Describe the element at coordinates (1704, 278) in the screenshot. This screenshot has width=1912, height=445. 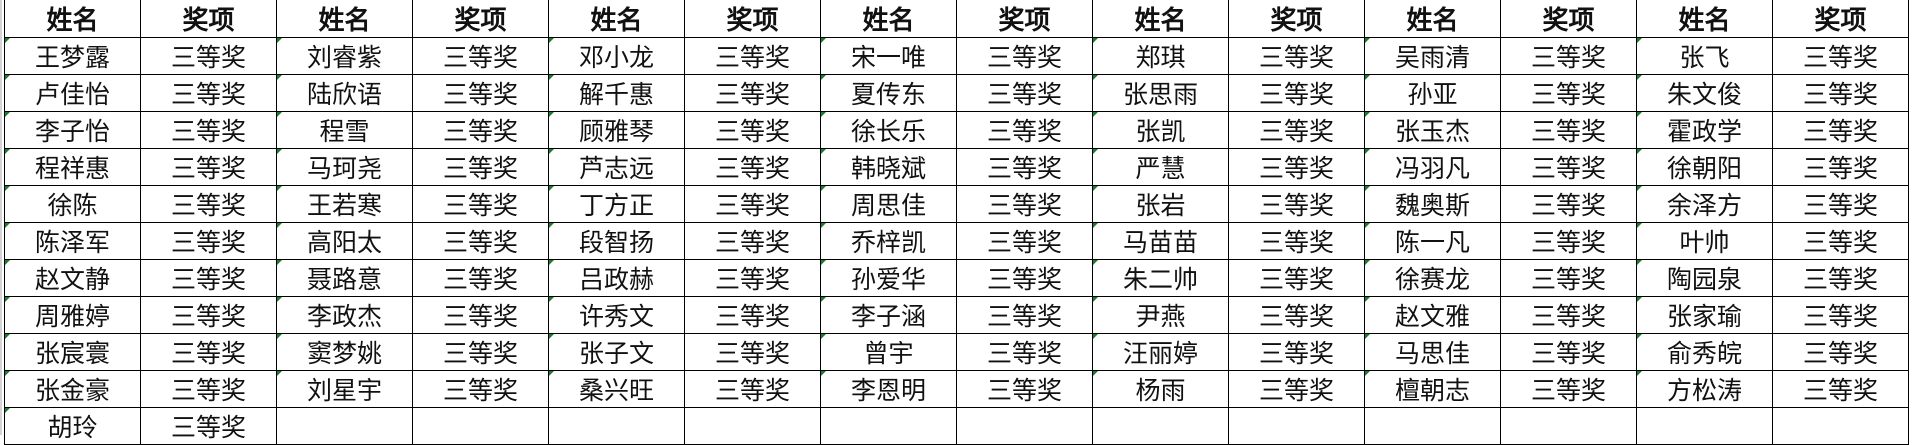
I see `name-cell: 陶园泉` at that location.